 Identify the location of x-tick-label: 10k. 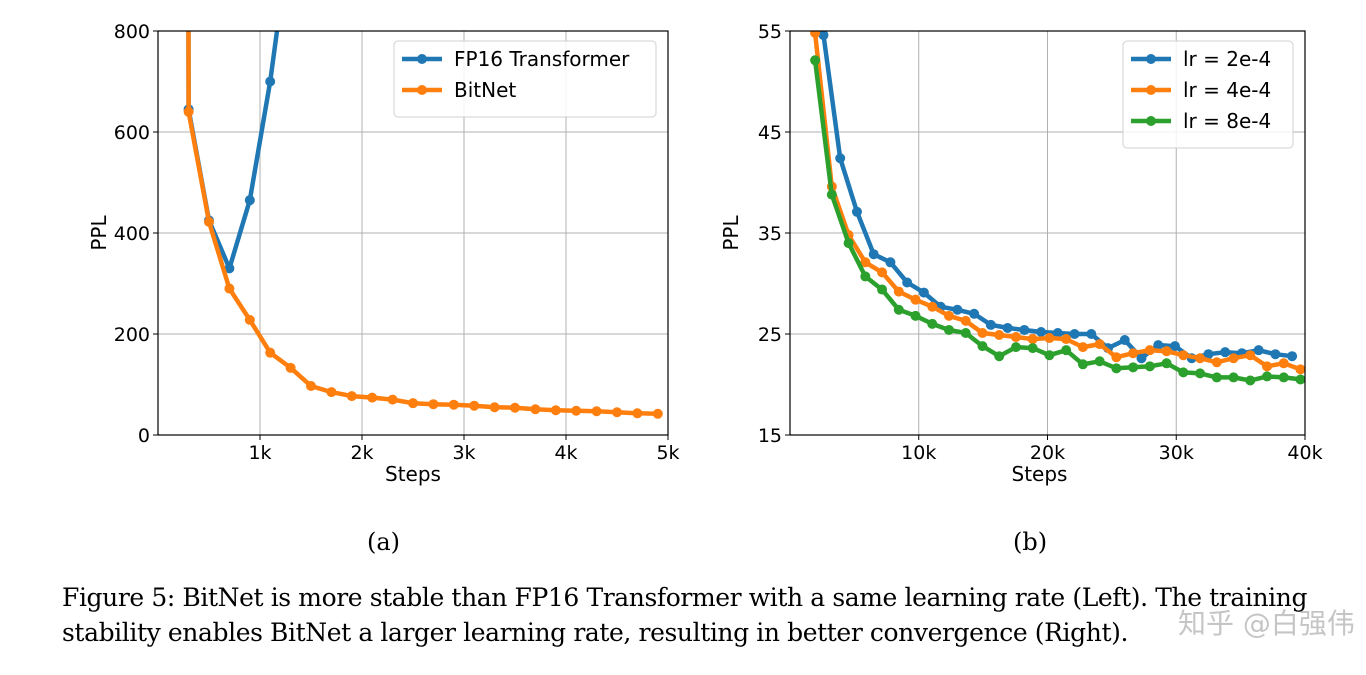
(918, 453).